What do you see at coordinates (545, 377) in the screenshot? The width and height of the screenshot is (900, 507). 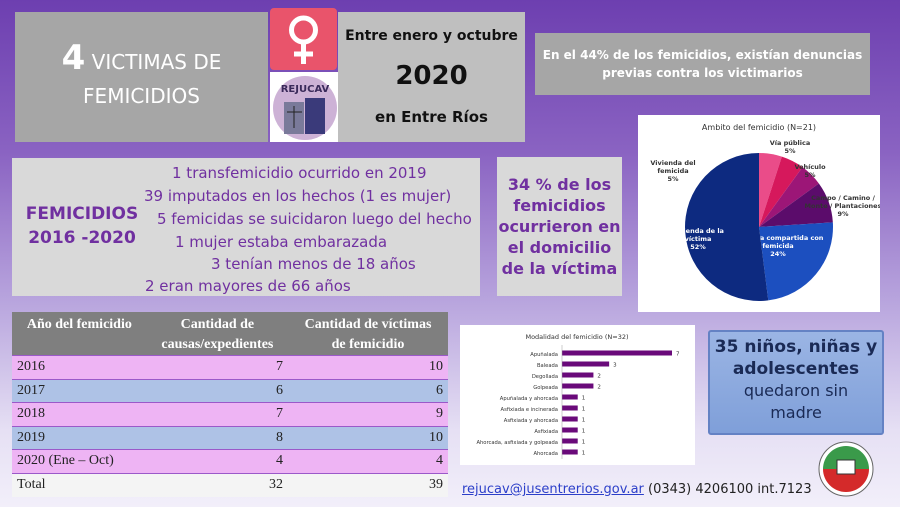 I see `bar-category-label: Degollada` at bounding box center [545, 377].